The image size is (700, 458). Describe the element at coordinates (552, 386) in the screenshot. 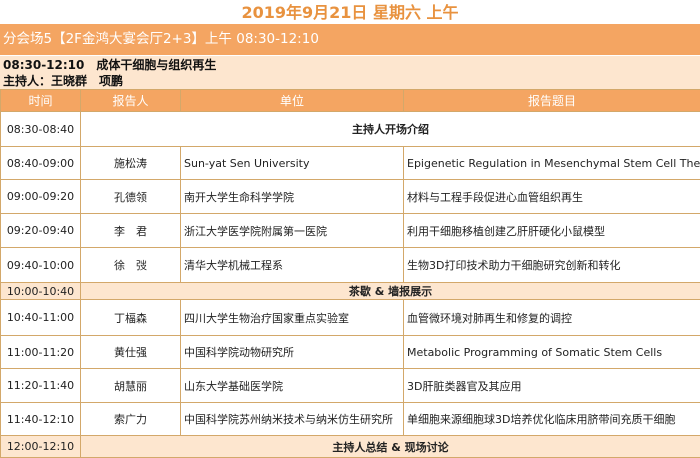

I see `topic-cell: 3D肝脏类器官及其应用` at that location.